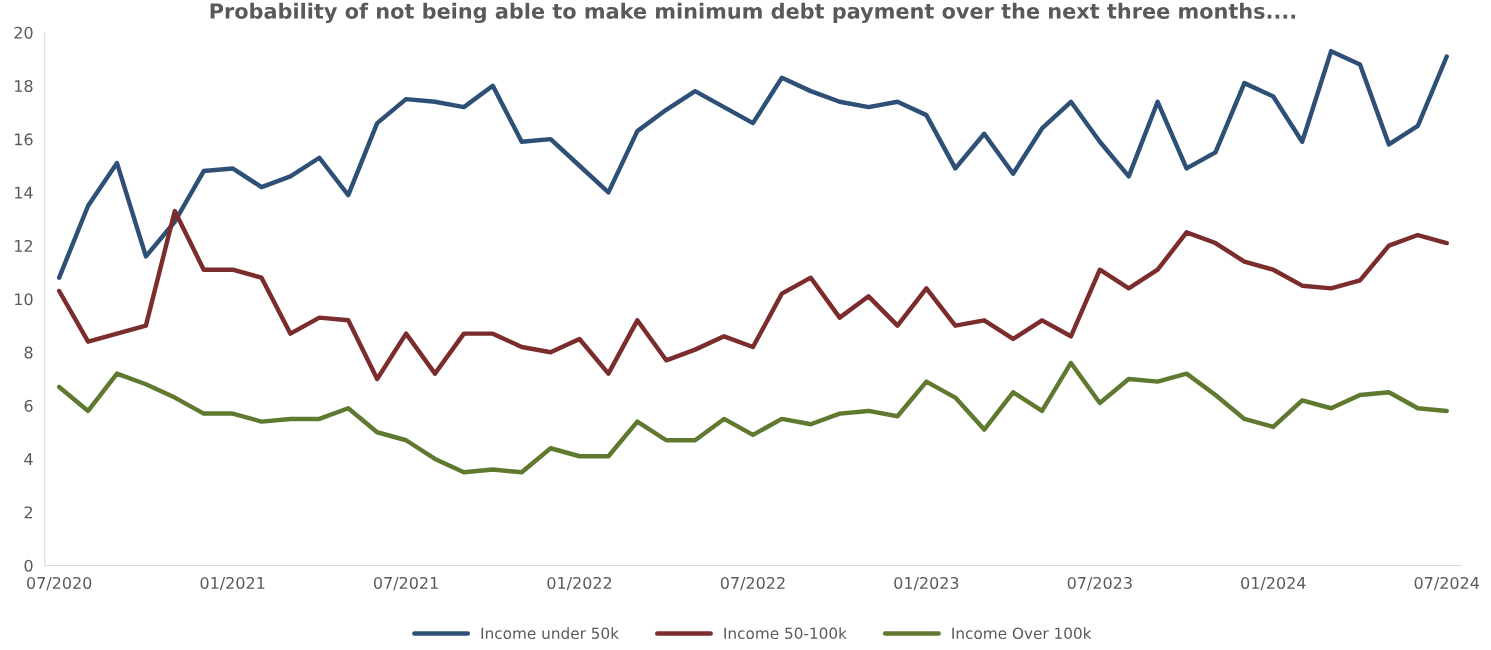 Image resolution: width=1491 pixels, height=650 pixels. I want to click on x-tick-label: 07/2020, so click(59, 583).